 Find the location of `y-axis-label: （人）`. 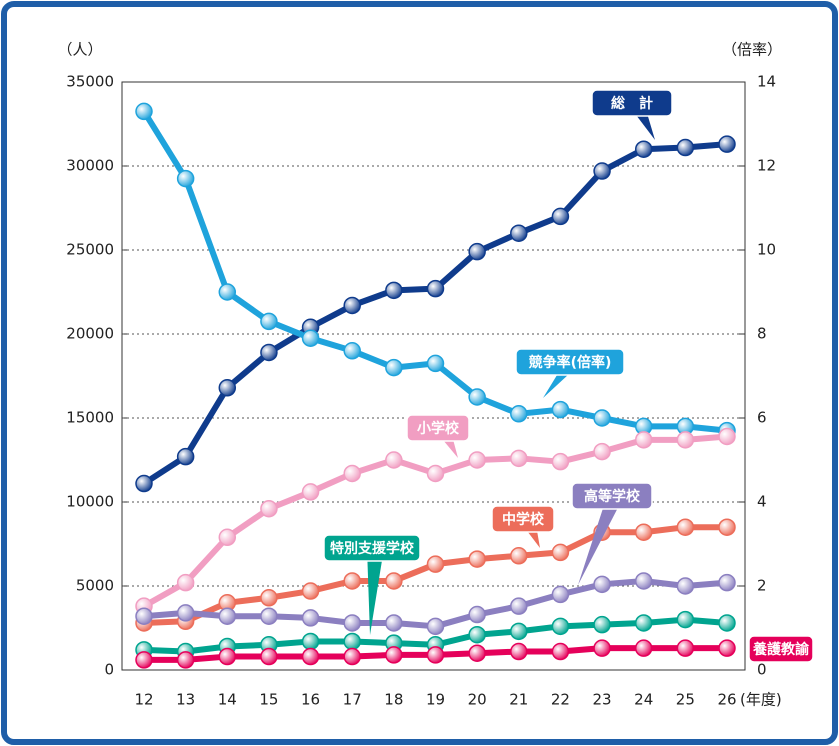

y-axis-label: （人） is located at coordinates (79, 50).